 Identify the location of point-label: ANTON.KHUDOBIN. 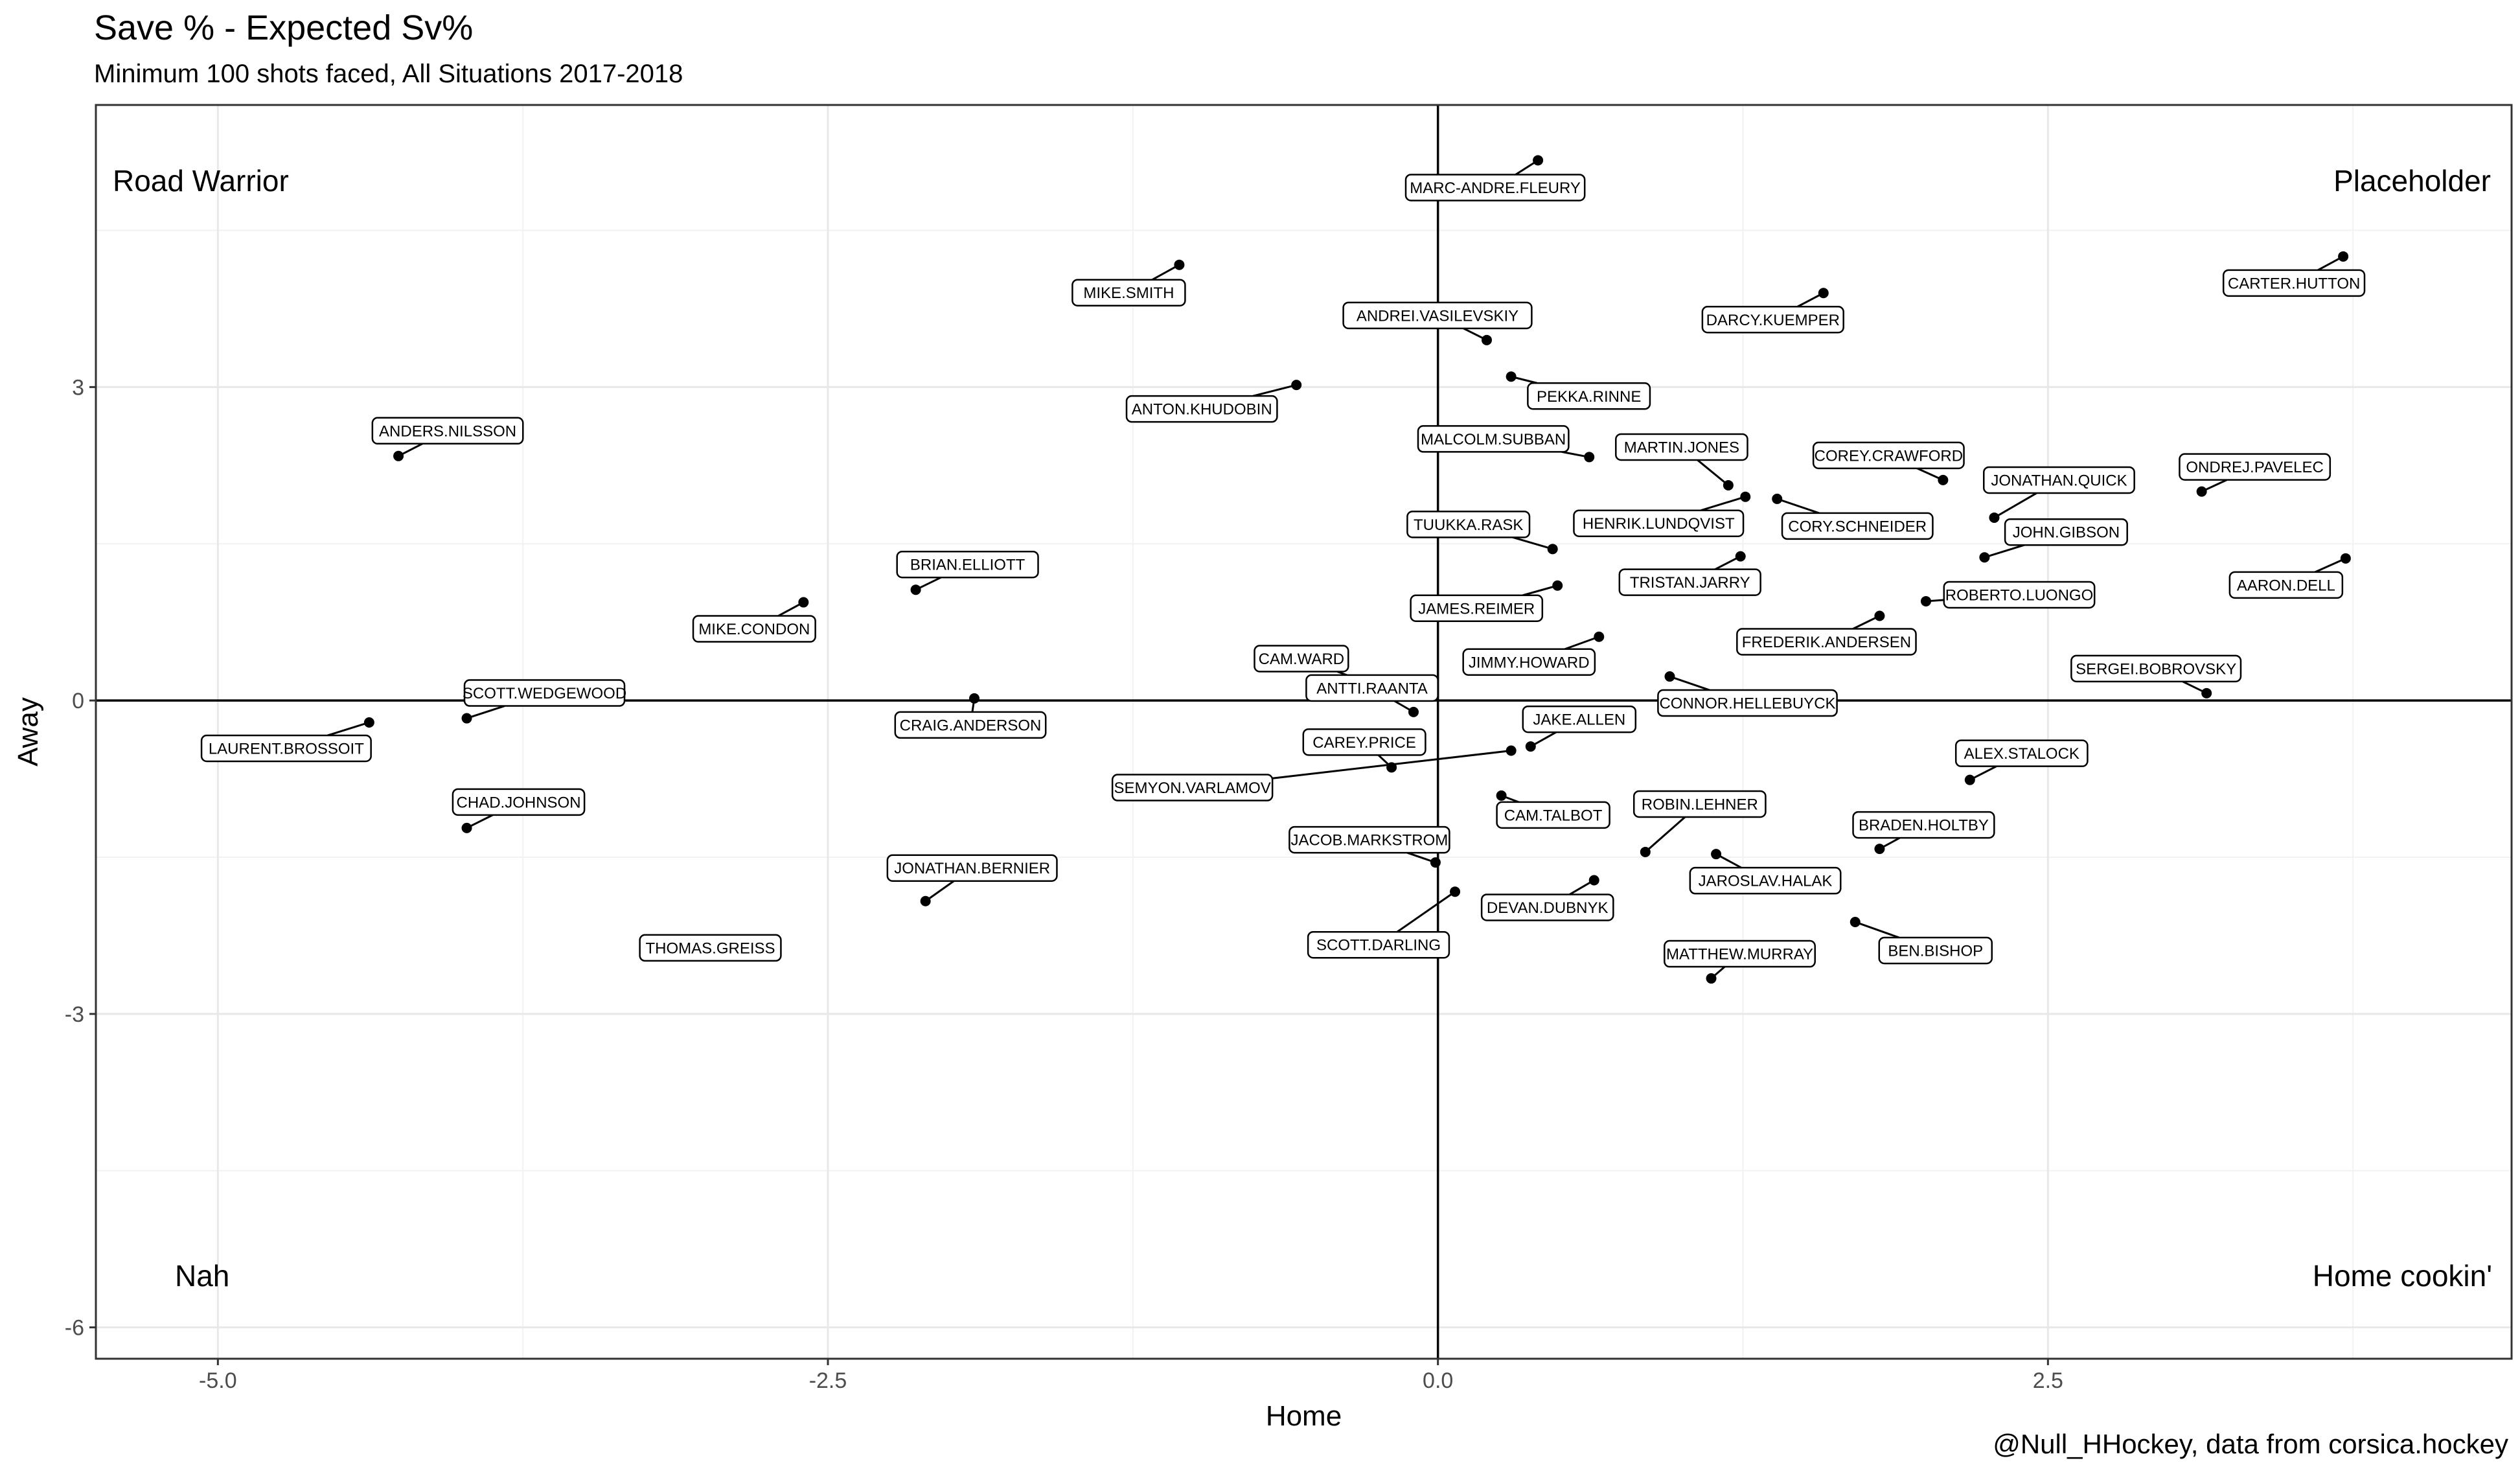
(1202, 410).